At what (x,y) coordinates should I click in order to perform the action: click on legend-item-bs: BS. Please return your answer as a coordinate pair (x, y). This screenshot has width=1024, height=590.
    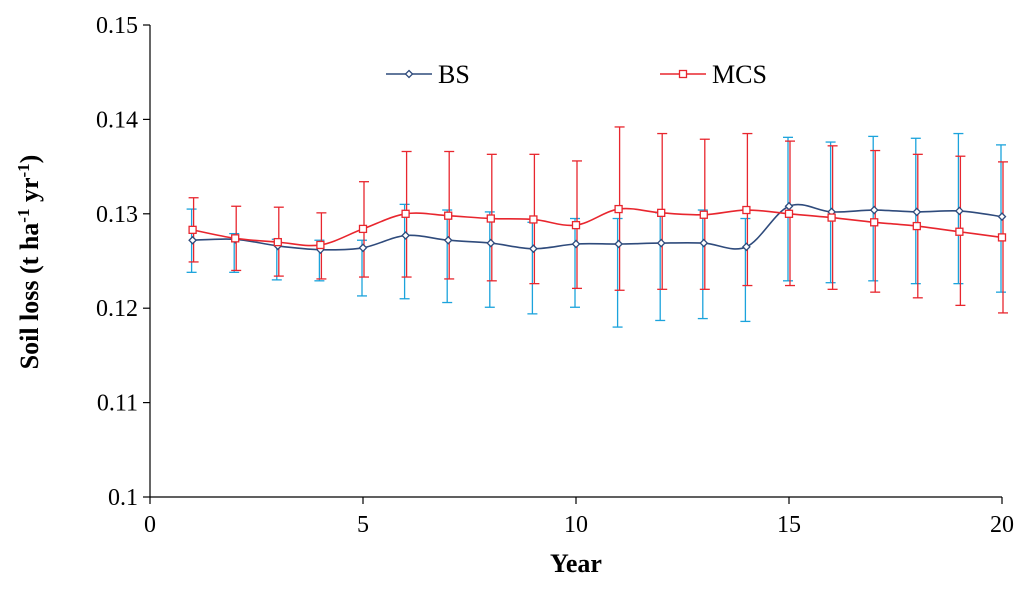
    Looking at the image, I should click on (428, 74).